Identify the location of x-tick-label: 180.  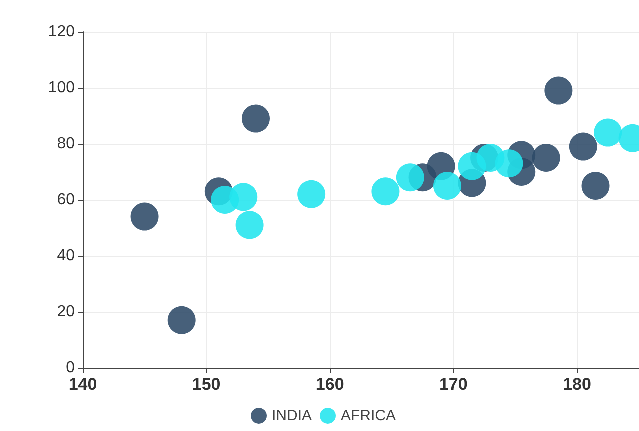
(577, 384).